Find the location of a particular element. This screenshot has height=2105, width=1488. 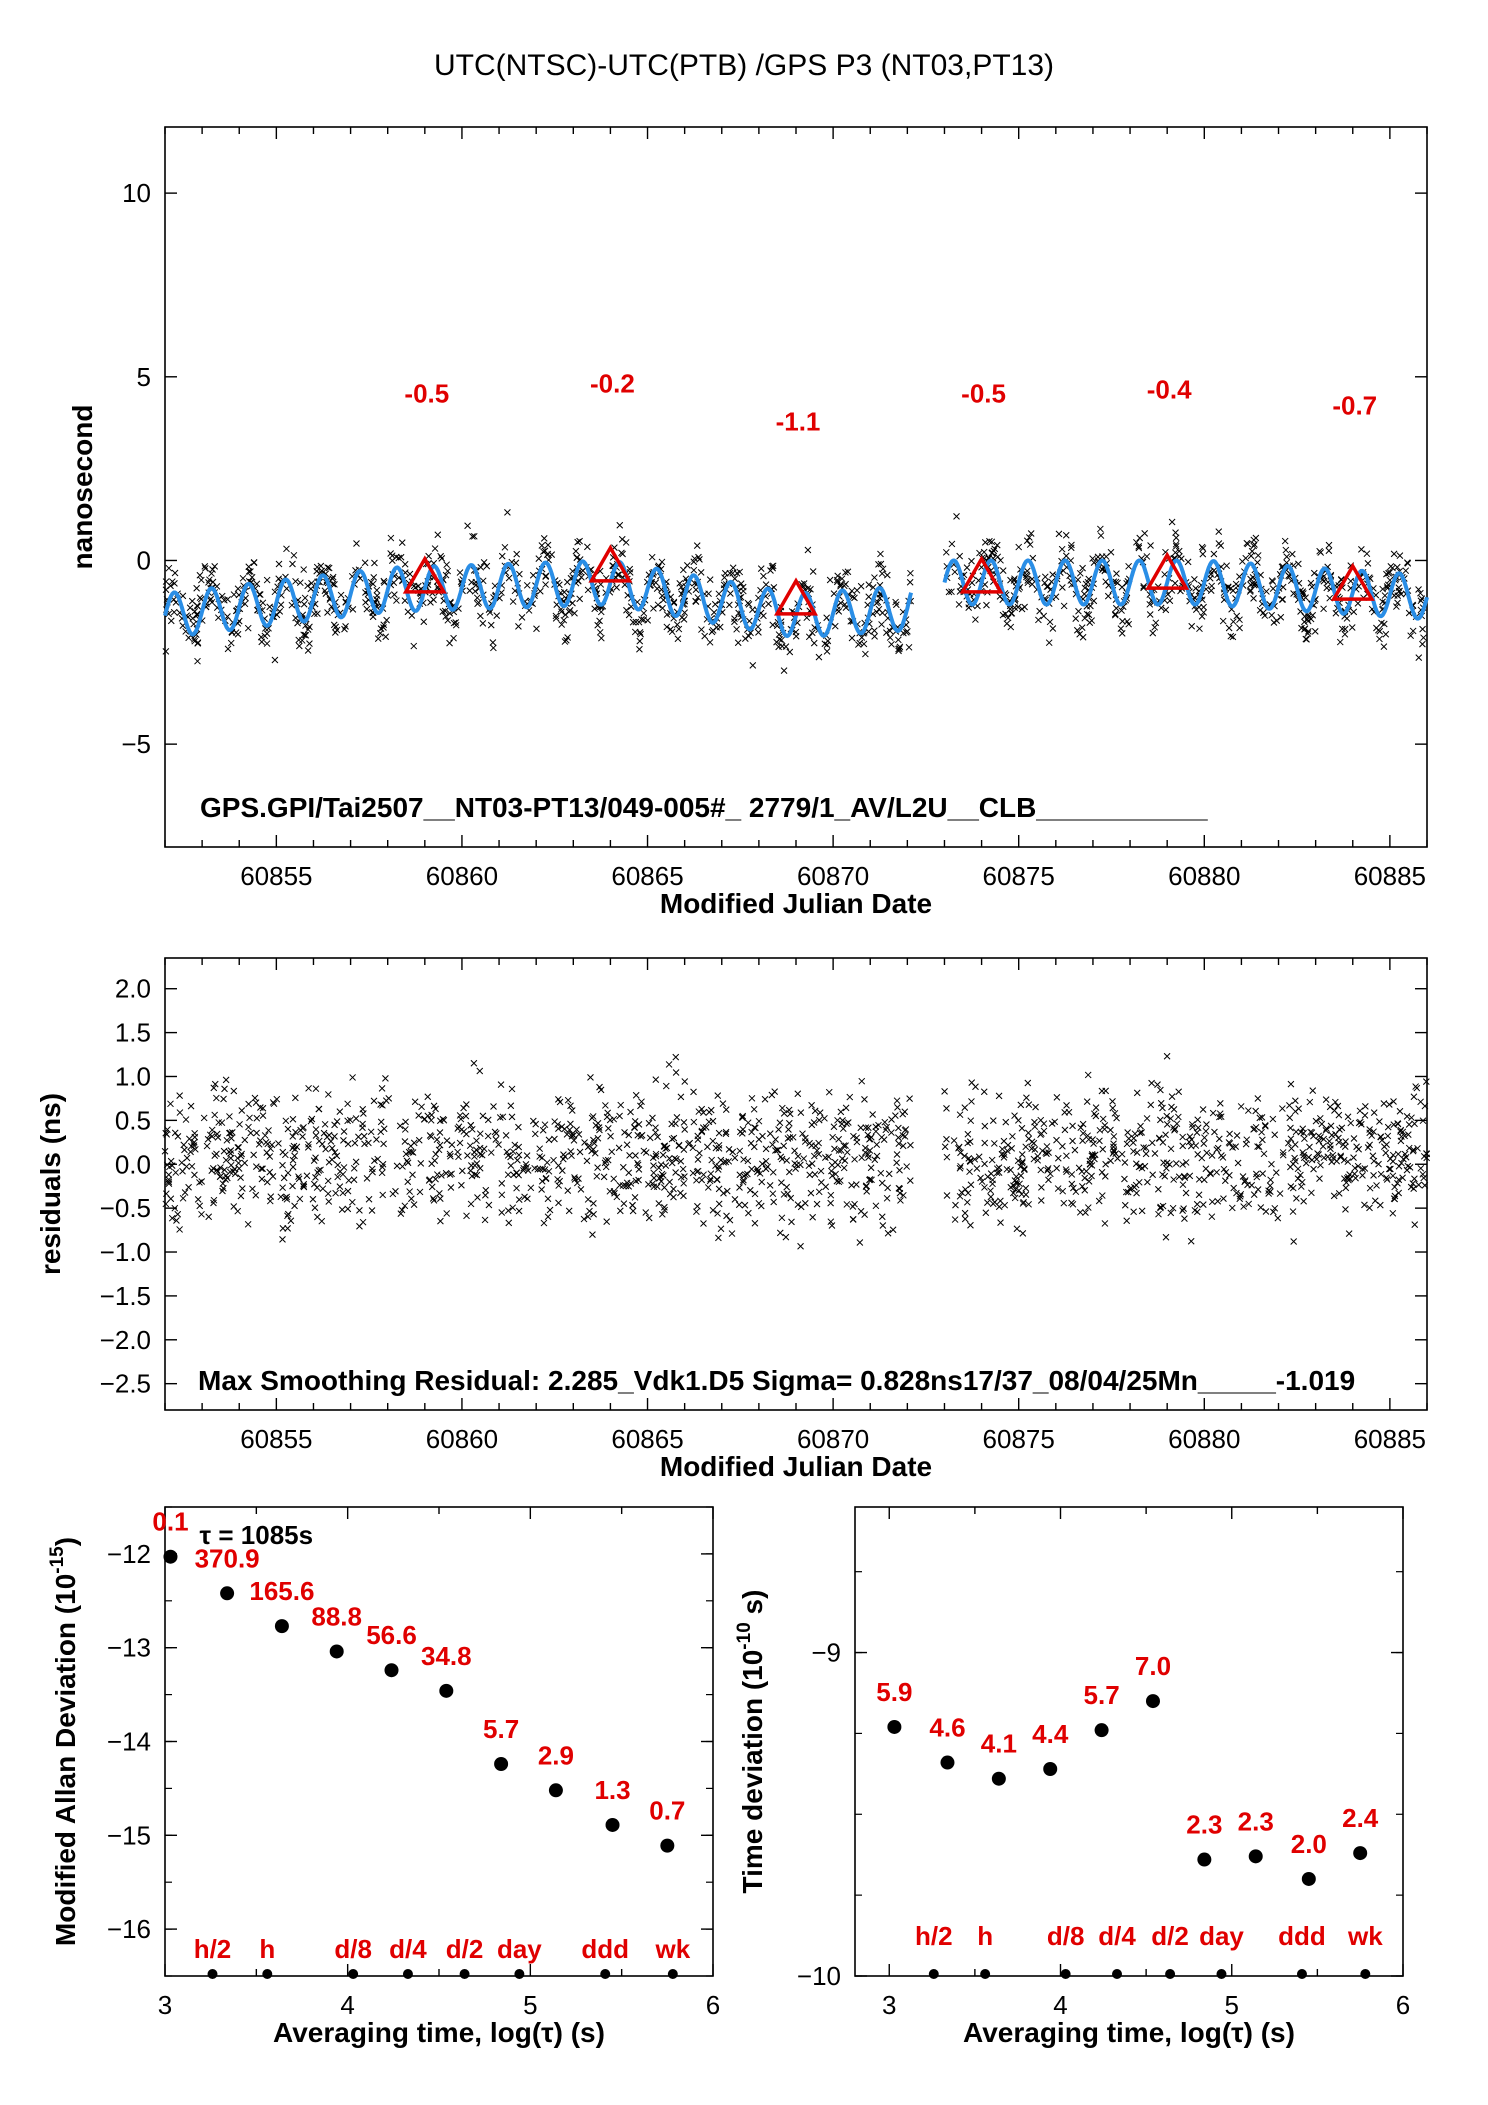

deviation-point is located at coordinates (894, 1726).